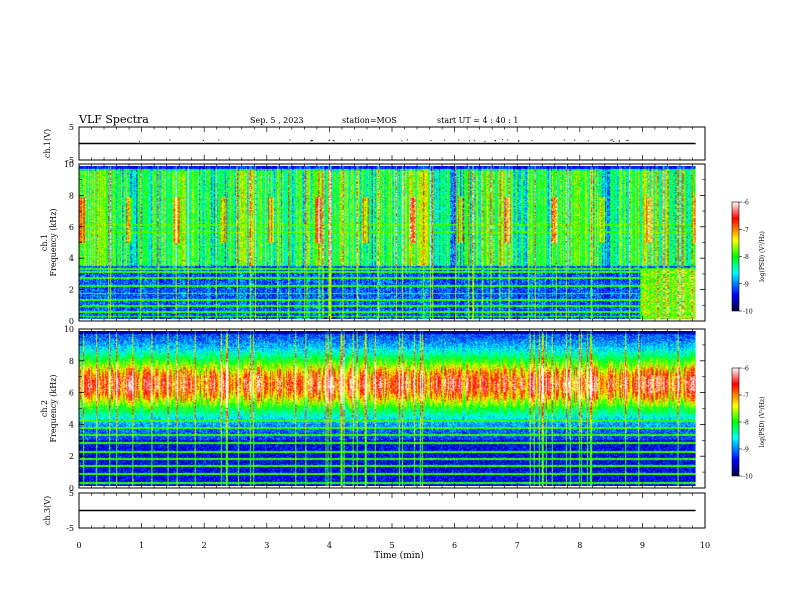  What do you see at coordinates (477, 120) in the screenshot?
I see `start-time-label: start UT = 4 : 40 : 1` at bounding box center [477, 120].